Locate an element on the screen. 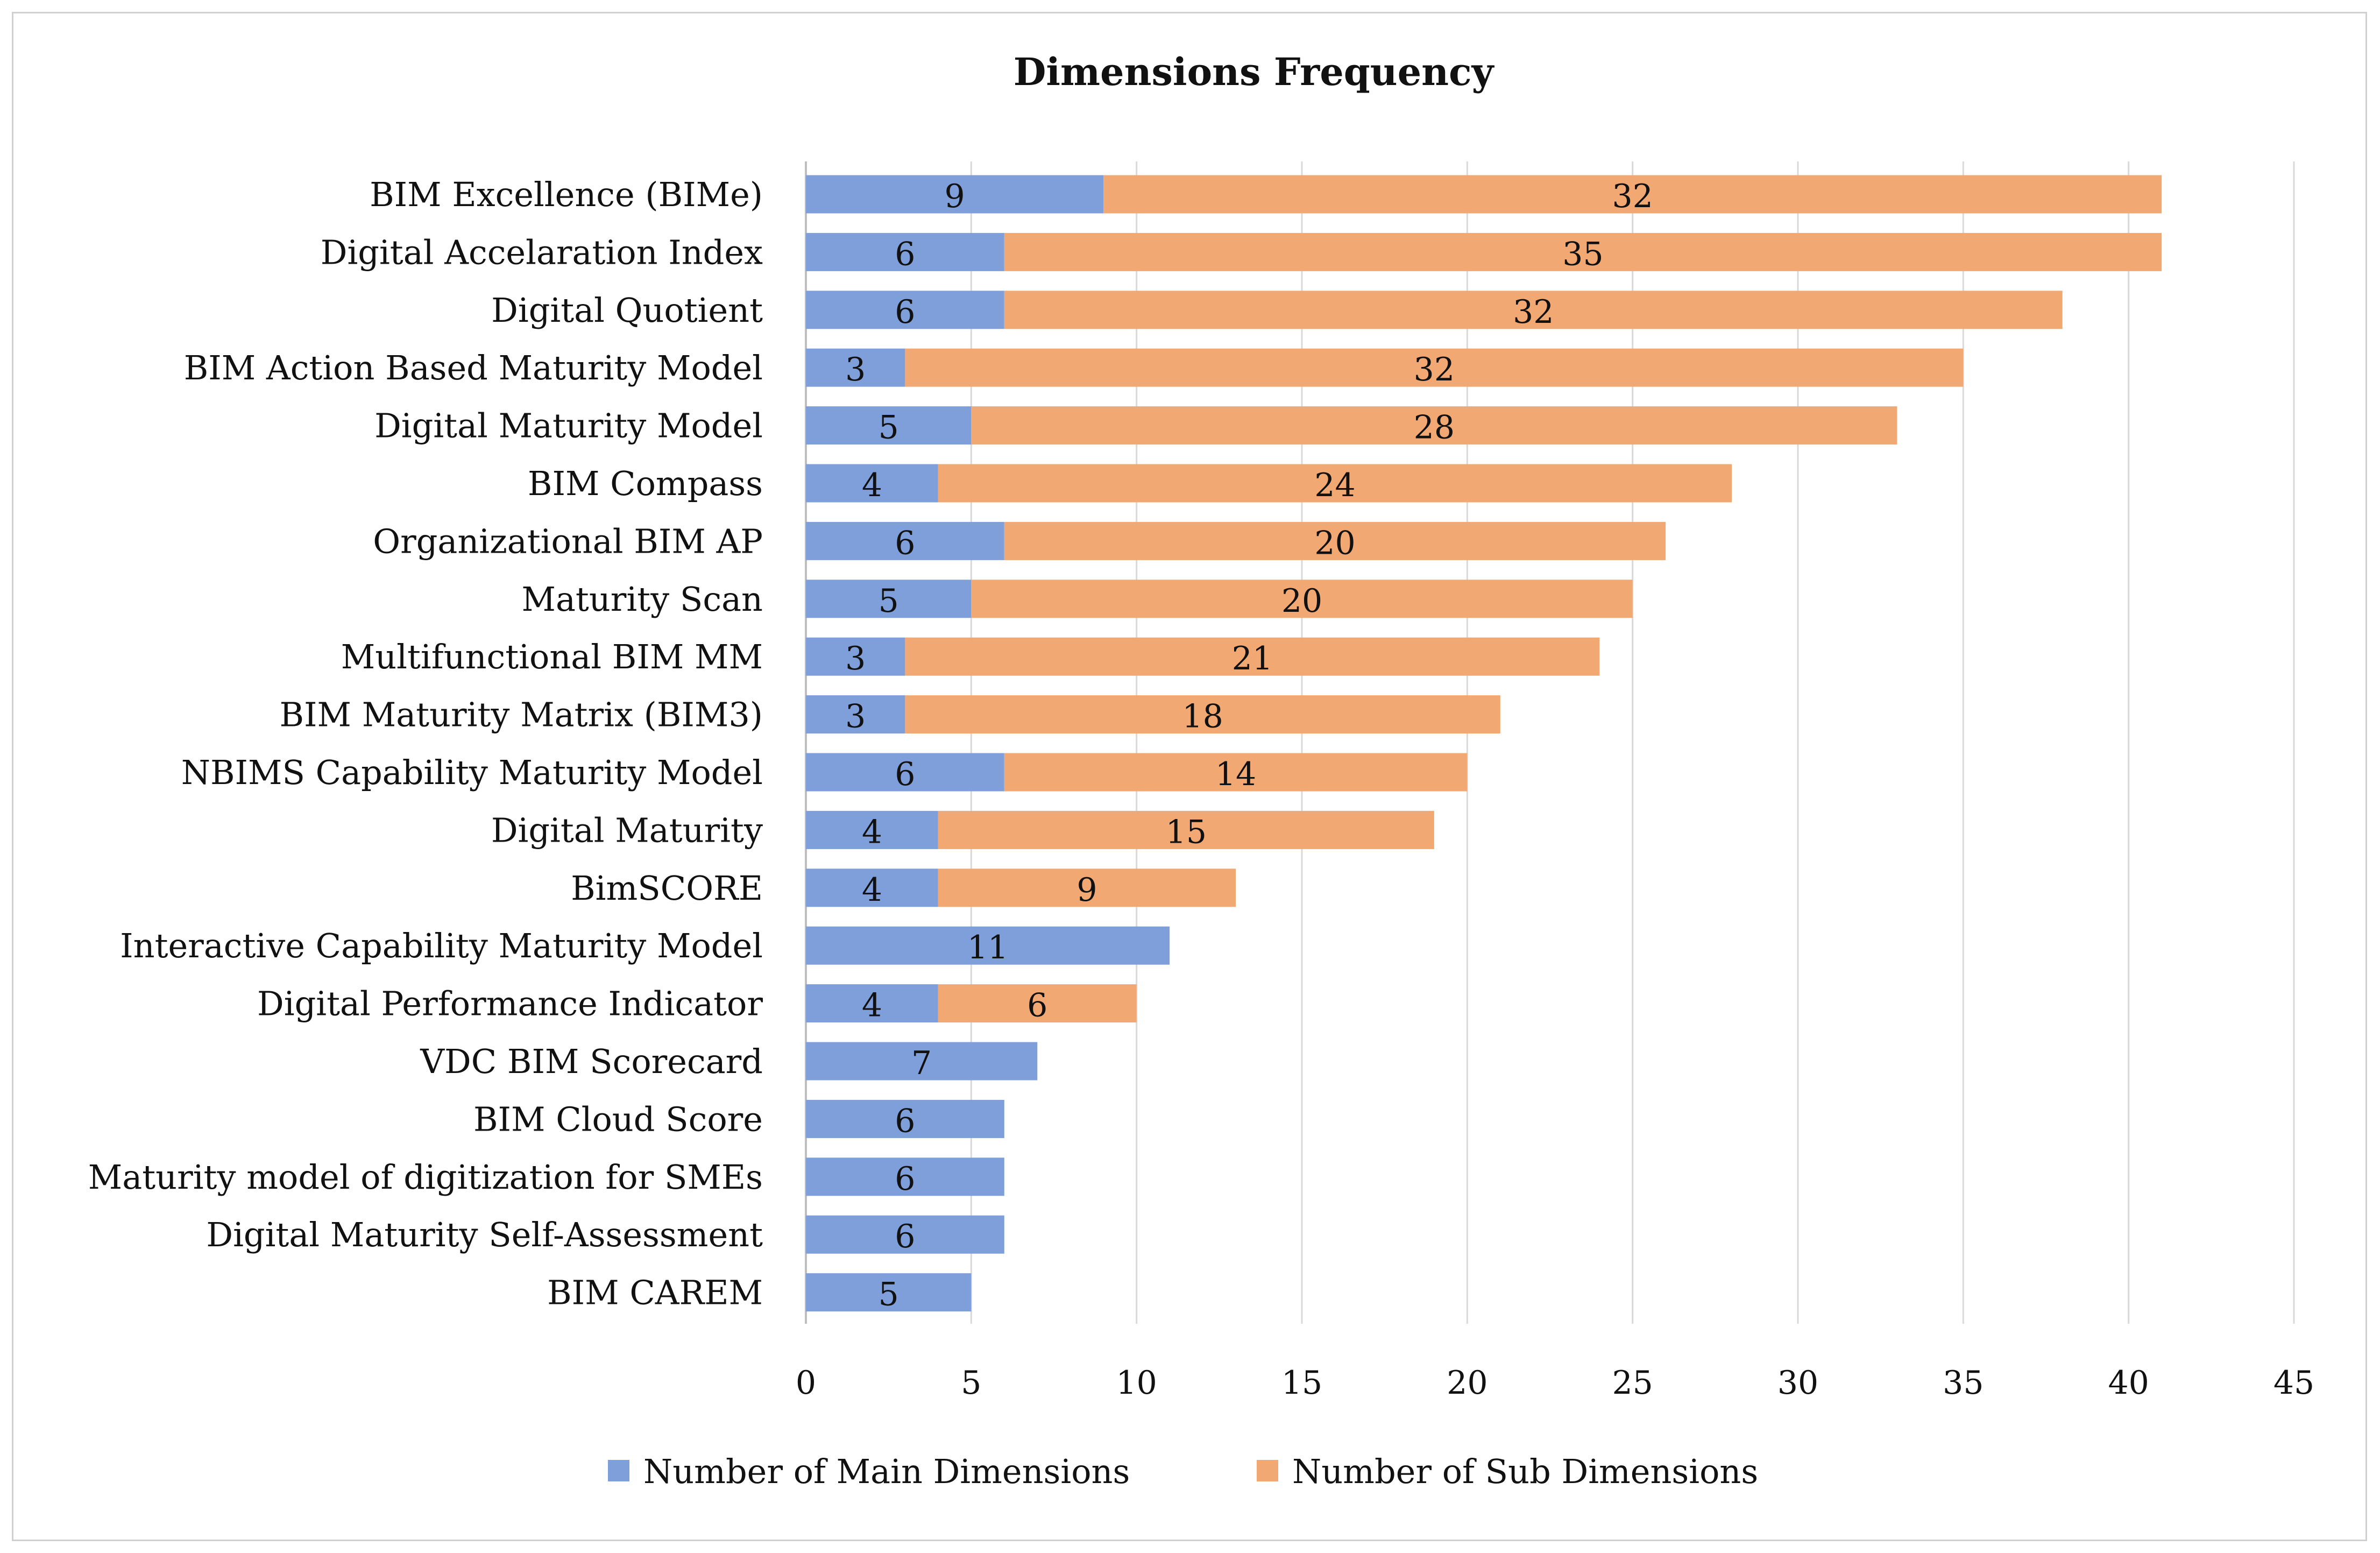 Image resolution: width=2380 pixels, height=1553 pixels. category-label: Maturity Scan is located at coordinates (642, 599).